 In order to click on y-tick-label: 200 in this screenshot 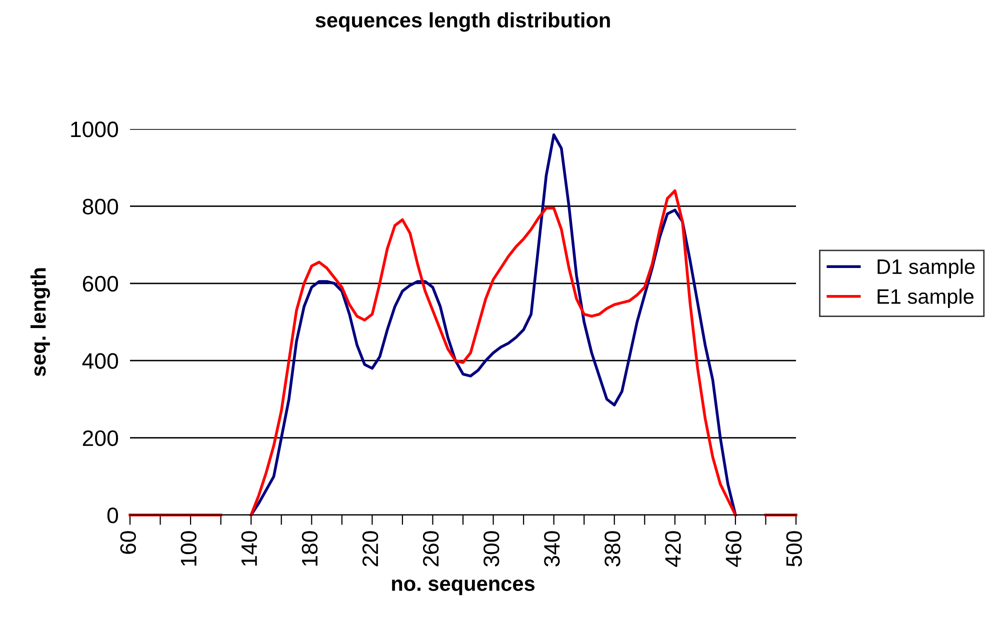, I will do `click(100, 438)`.